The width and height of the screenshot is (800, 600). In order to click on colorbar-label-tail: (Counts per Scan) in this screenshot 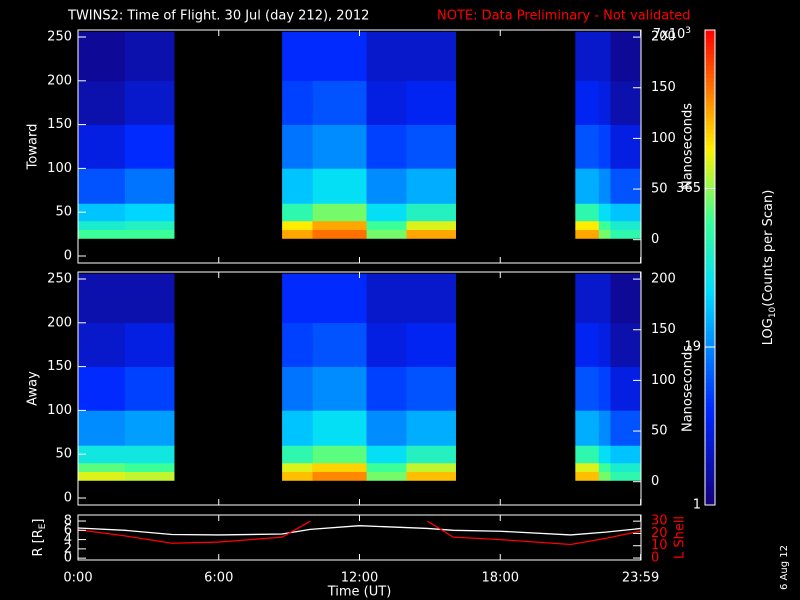, I will do `click(768, 248)`.